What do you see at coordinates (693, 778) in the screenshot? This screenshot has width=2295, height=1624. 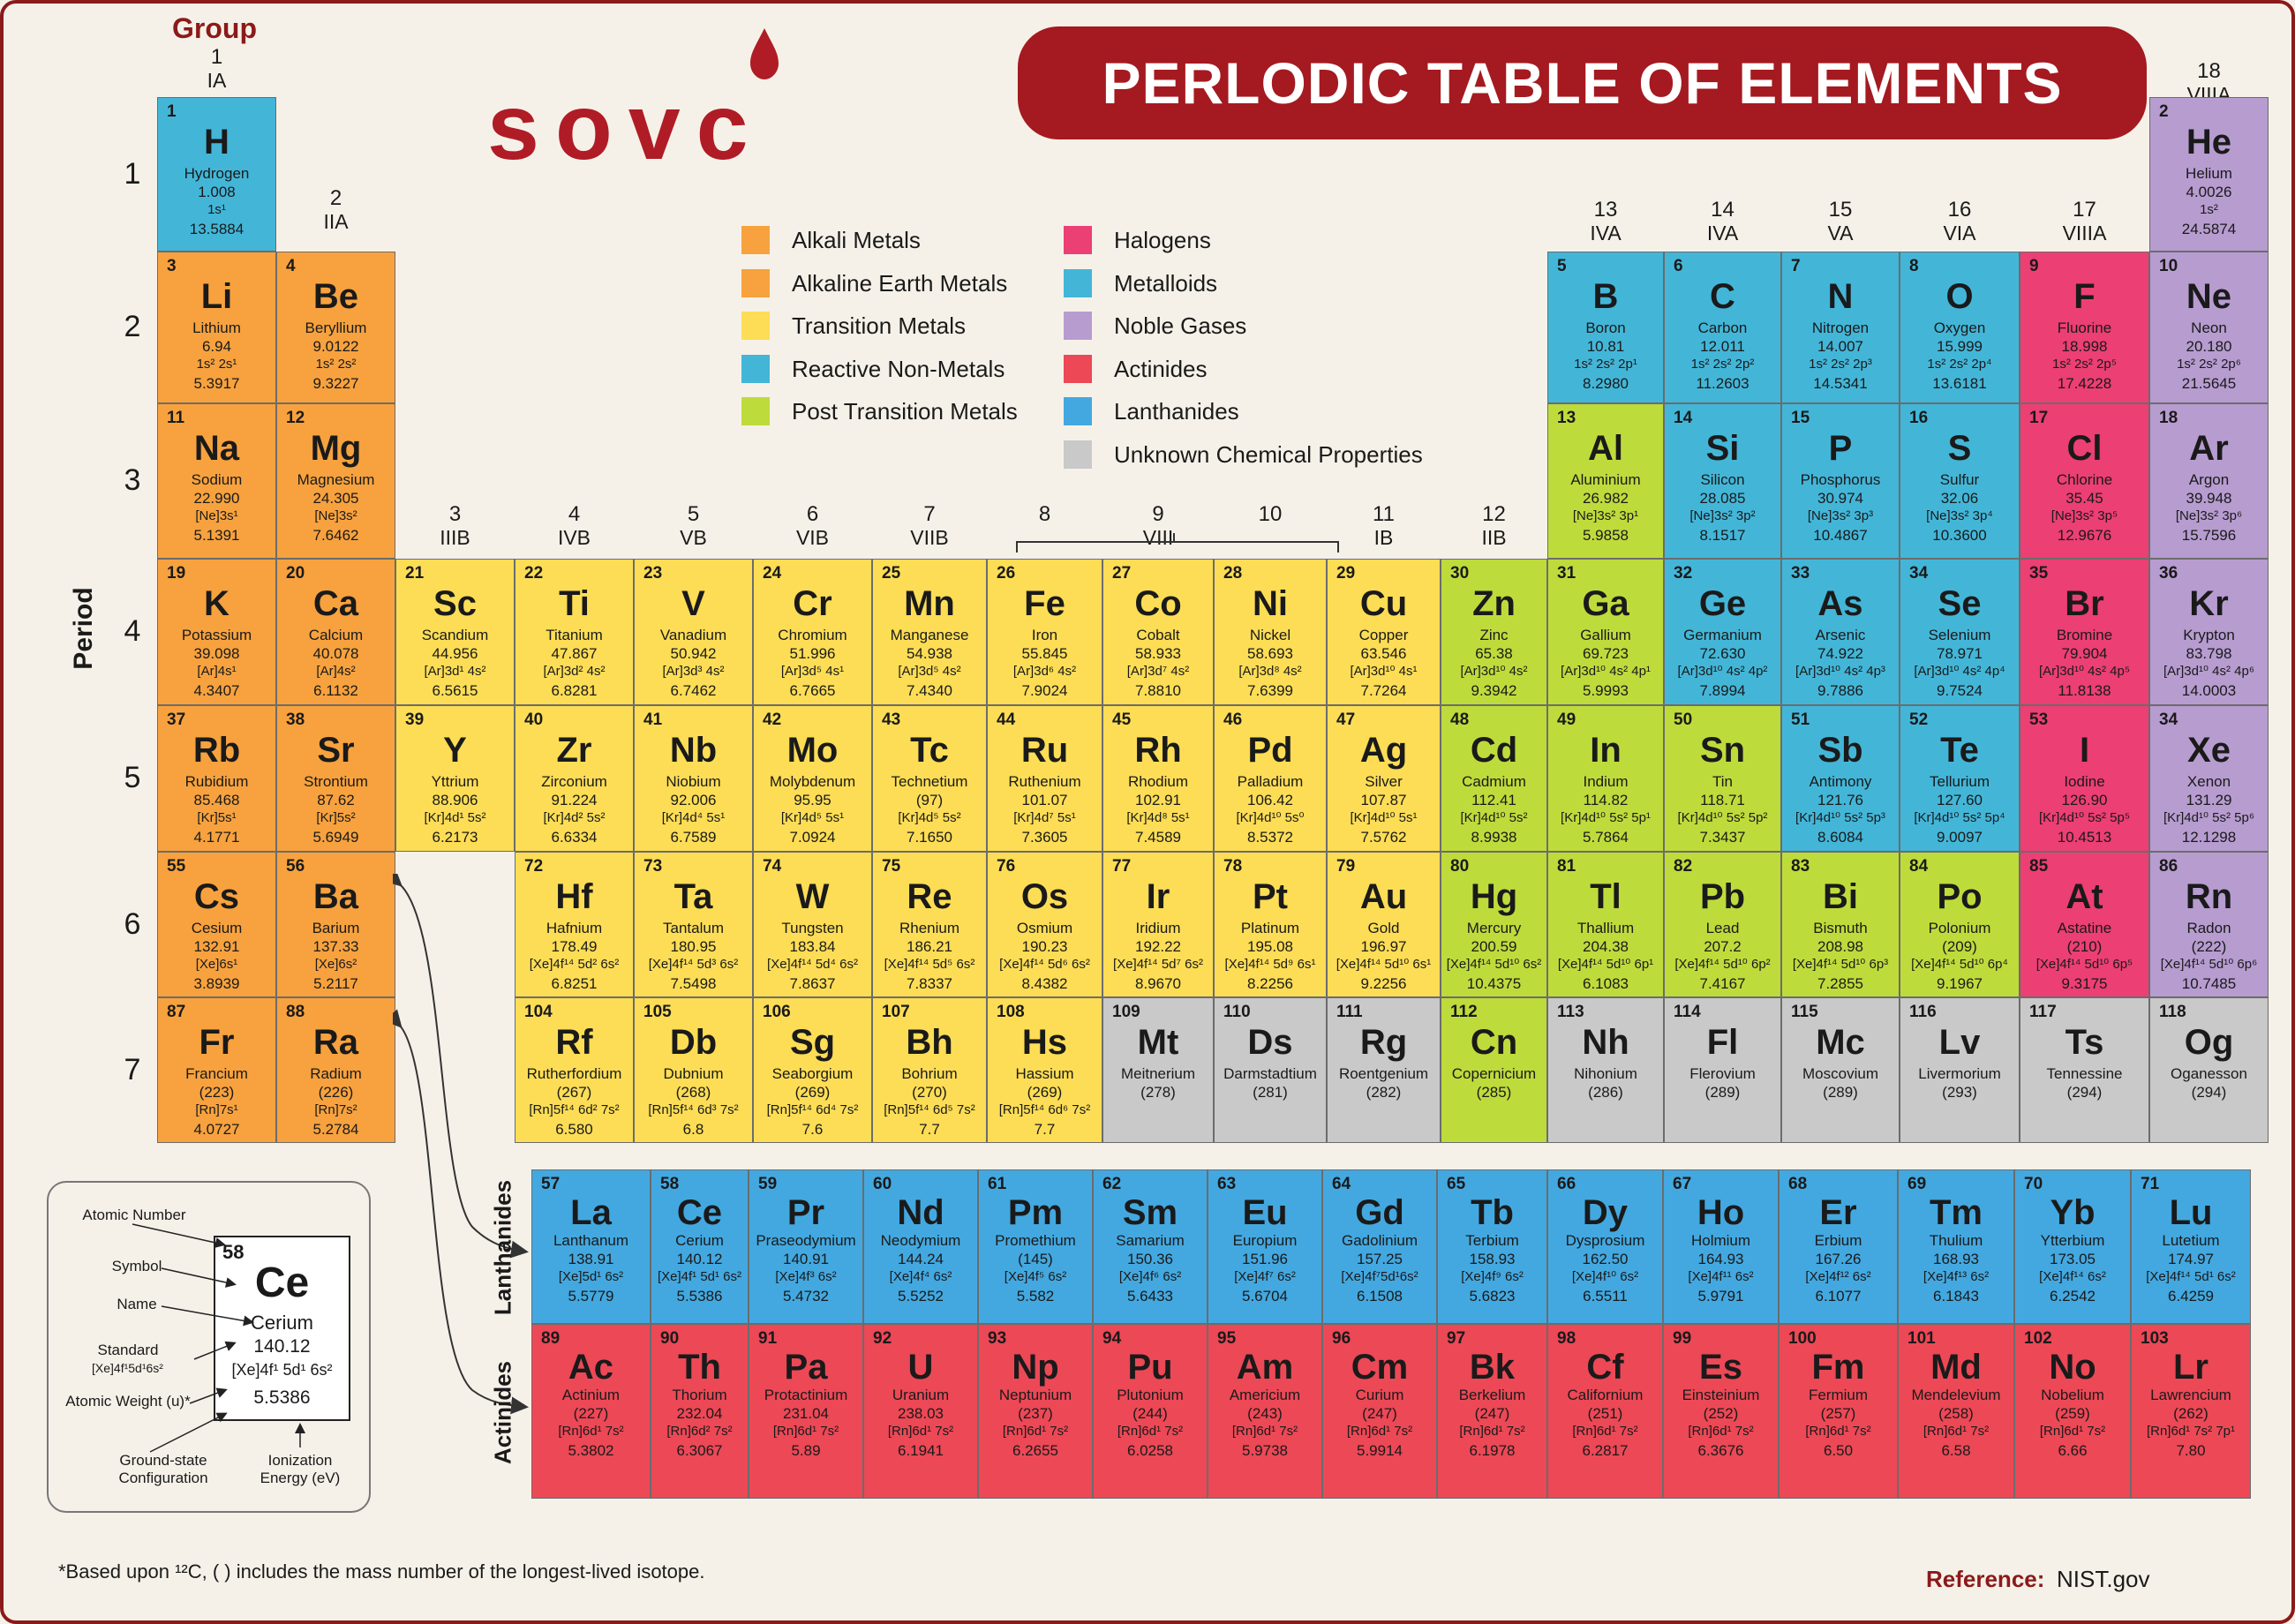 I see `element-cell-nb: 41 Nb Niobium 92.006 [Kr]4d⁴ 5s¹ 6.7589` at bounding box center [693, 778].